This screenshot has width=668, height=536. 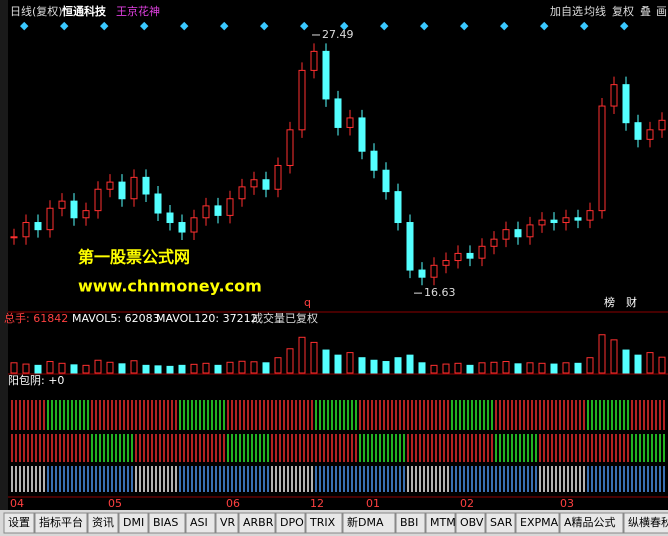 I want to click on tab-label: VR, so click(x=228, y=522).